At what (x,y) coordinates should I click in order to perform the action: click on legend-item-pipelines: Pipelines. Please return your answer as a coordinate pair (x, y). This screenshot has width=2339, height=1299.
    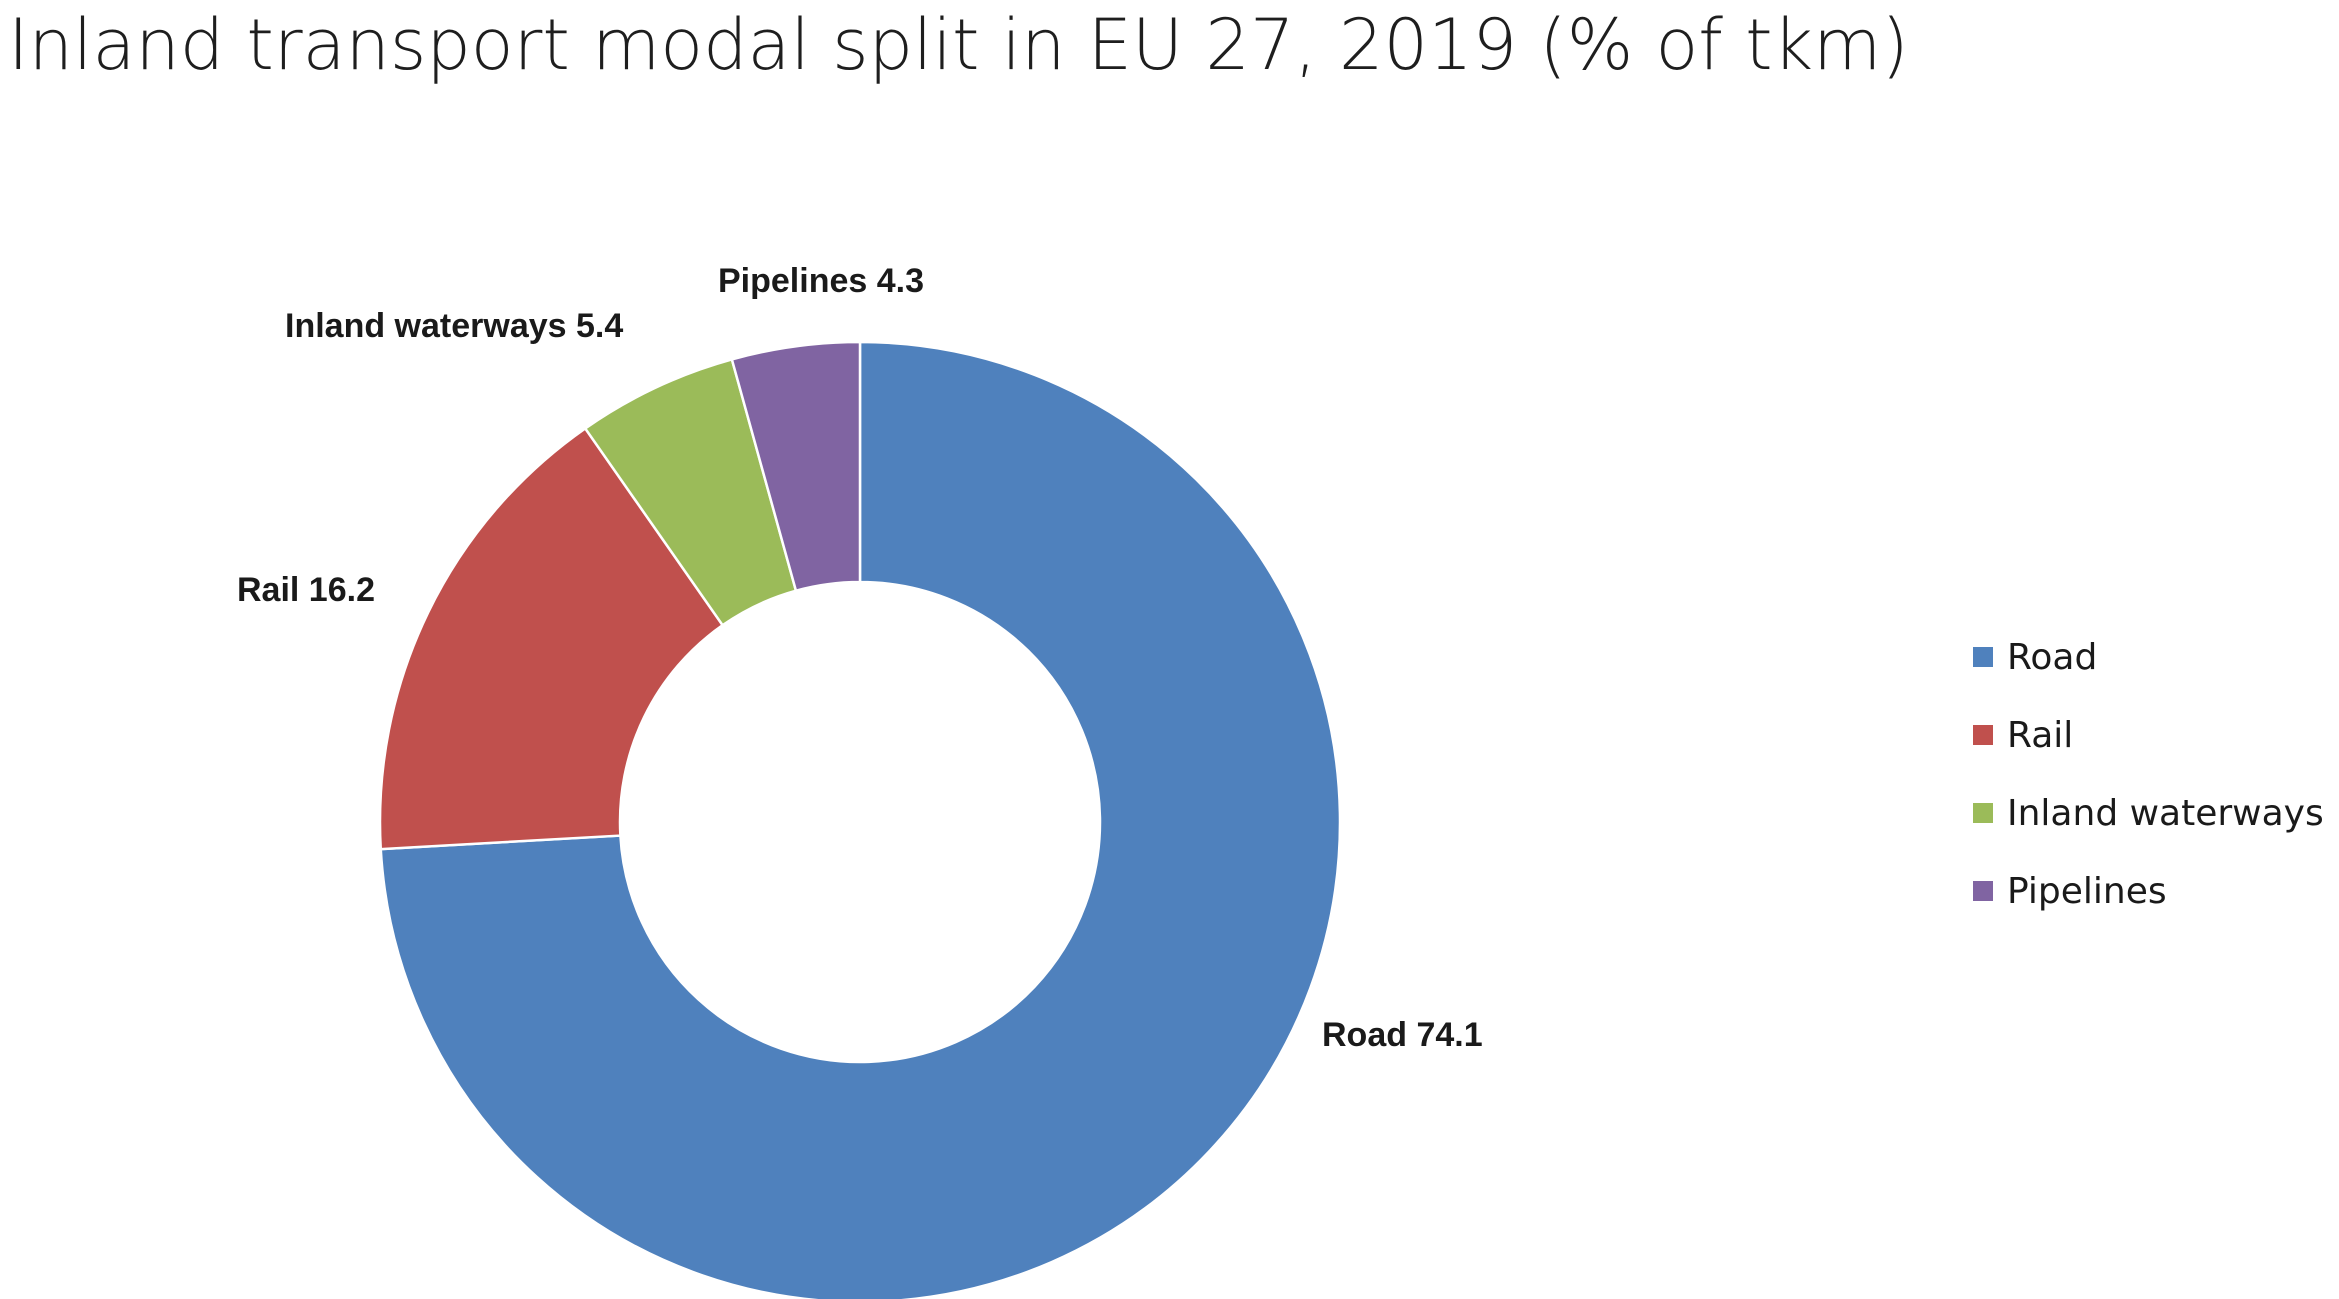
    Looking at the image, I should click on (2148, 891).